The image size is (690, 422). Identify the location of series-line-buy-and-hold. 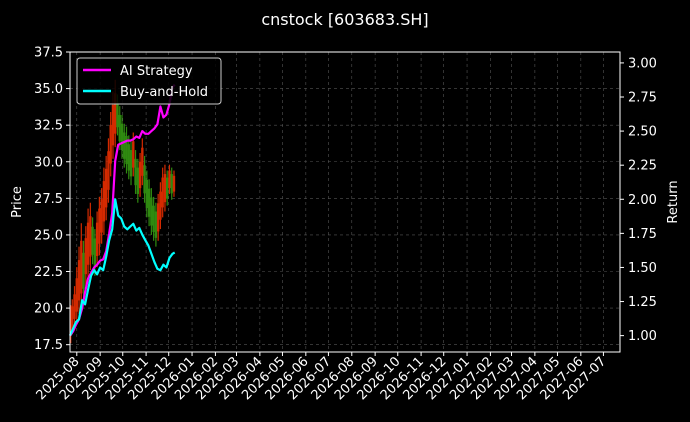
(122, 267).